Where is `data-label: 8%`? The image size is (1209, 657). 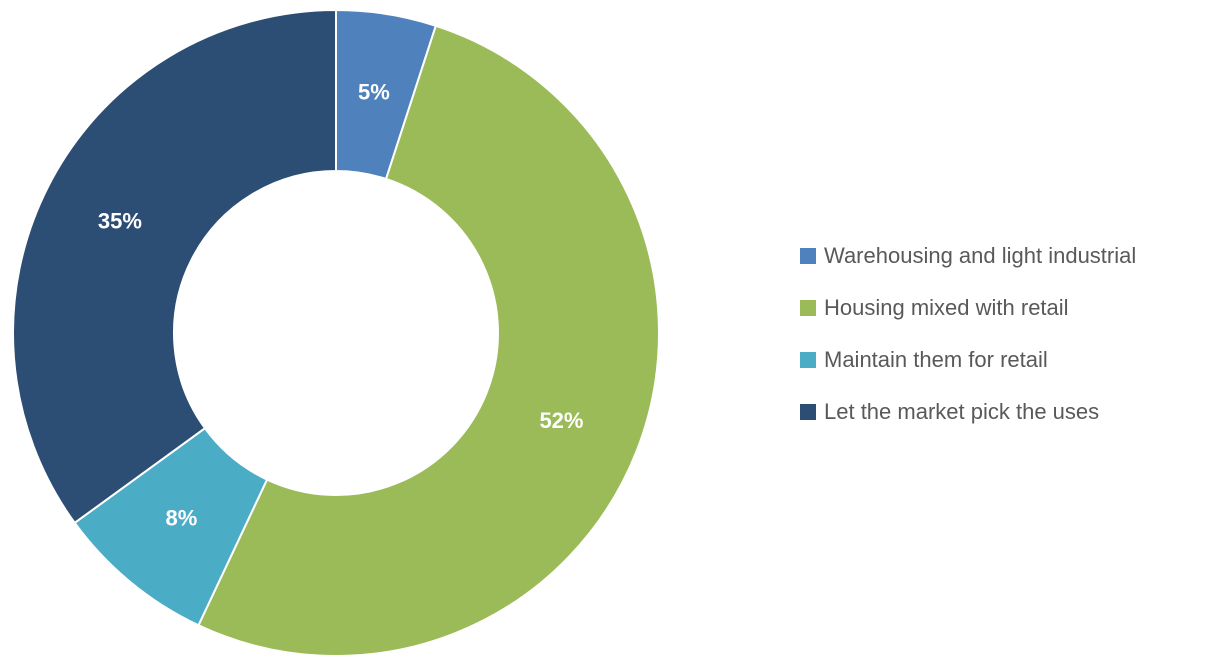
data-label: 8% is located at coordinates (182, 518).